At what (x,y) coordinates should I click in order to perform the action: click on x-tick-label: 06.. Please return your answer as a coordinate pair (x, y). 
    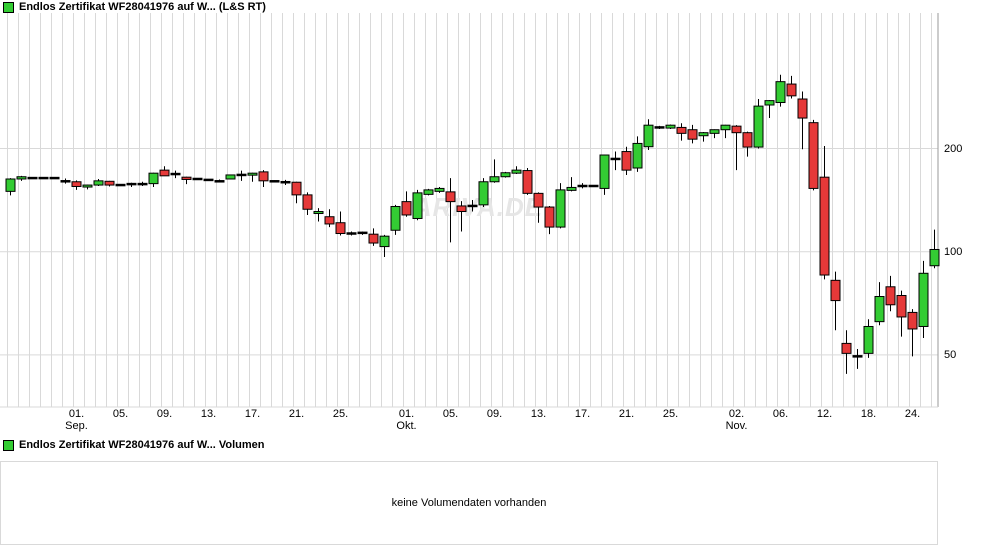
    Looking at the image, I should click on (780, 414).